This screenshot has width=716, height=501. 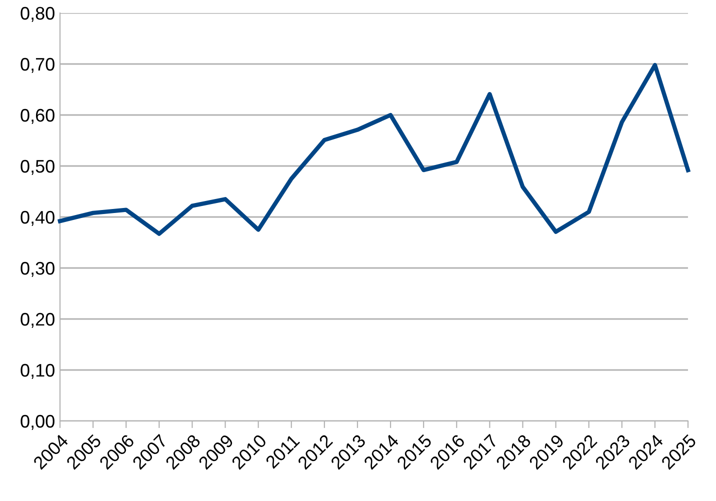 What do you see at coordinates (37, 65) in the screenshot?
I see `y-tick-label: 0,70` at bounding box center [37, 65].